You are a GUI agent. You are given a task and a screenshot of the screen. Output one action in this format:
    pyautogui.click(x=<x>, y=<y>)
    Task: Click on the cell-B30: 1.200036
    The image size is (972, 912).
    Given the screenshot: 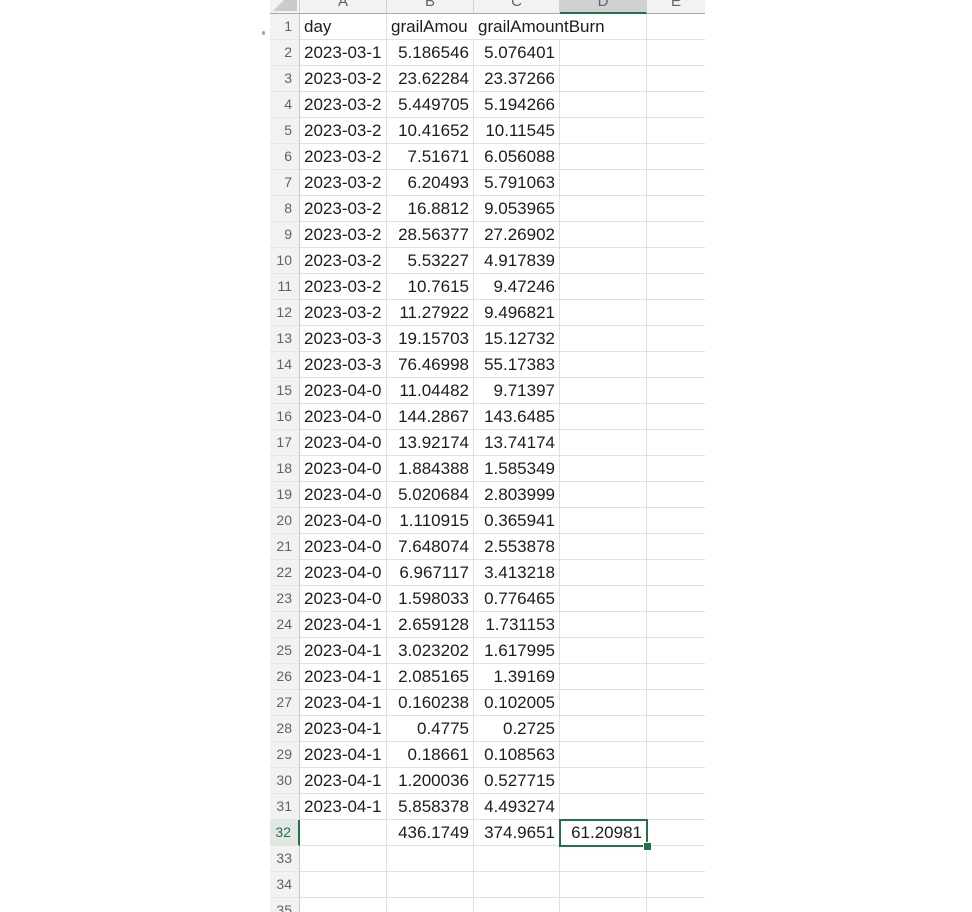 What is the action you would take?
    pyautogui.click(x=430, y=781)
    